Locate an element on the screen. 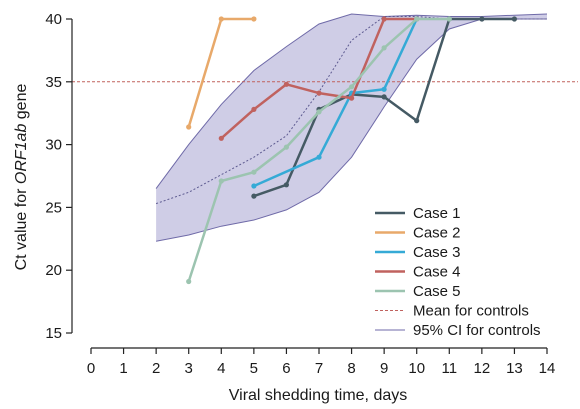 The height and width of the screenshot is (409, 580). legend-label: Case 5 is located at coordinates (437, 291).